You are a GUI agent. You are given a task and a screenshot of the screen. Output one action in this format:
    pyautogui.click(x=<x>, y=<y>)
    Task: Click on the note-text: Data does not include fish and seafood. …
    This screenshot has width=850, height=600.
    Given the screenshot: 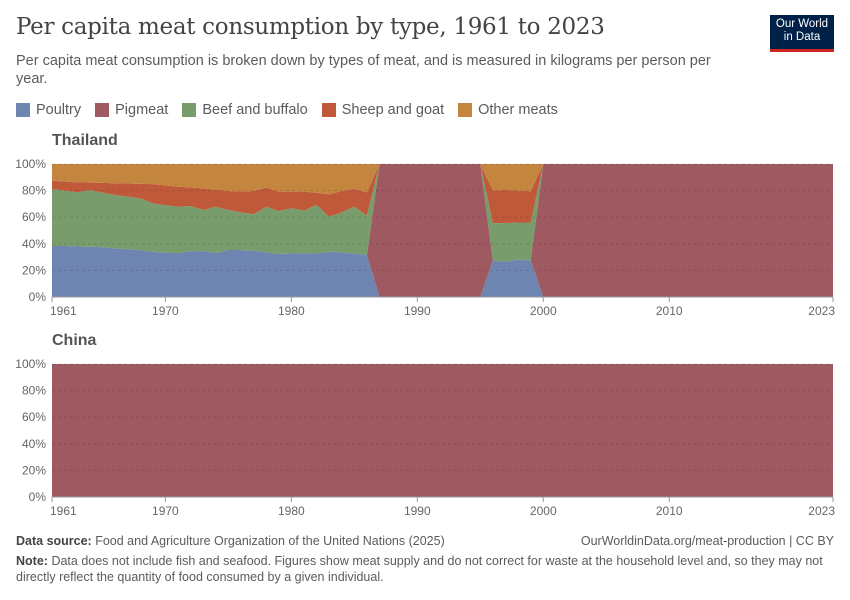 What is the action you would take?
    pyautogui.click(x=419, y=569)
    